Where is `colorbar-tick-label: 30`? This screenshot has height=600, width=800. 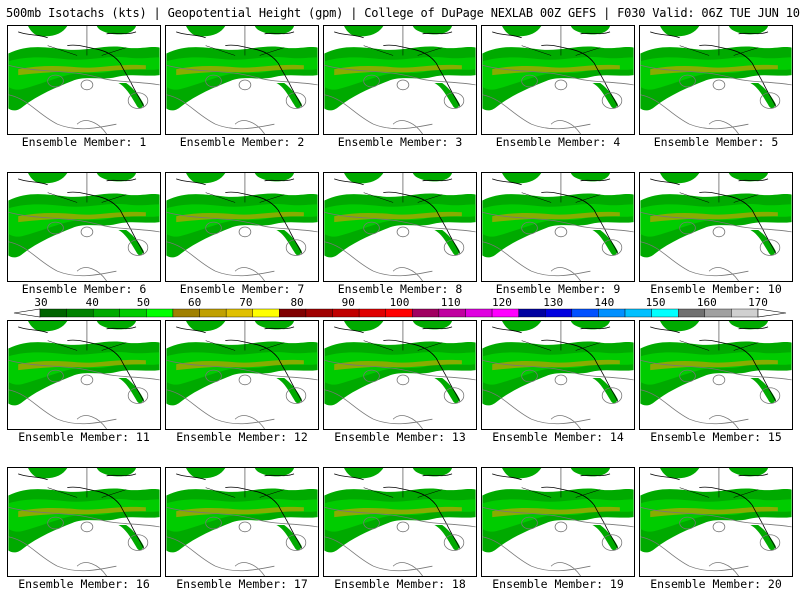
colorbar-tick-label: 30 is located at coordinates (40, 302).